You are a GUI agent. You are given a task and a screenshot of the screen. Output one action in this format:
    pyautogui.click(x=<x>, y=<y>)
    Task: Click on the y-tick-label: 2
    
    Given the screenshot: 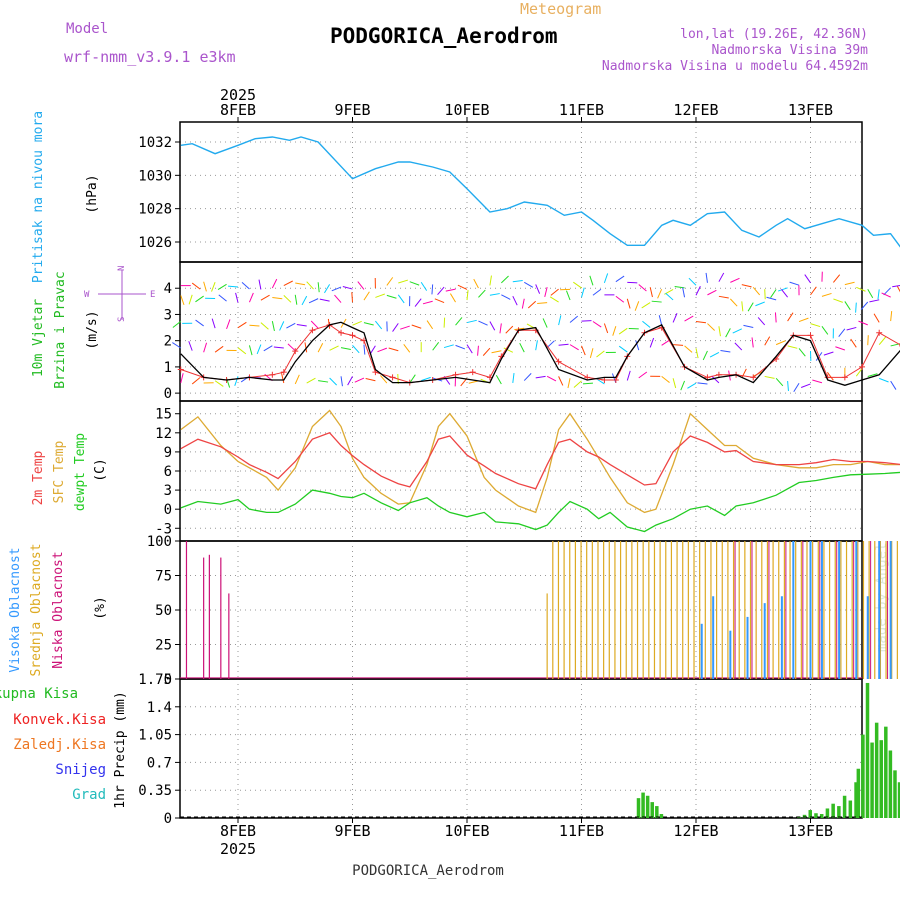 What is the action you would take?
    pyautogui.click(x=168, y=342)
    